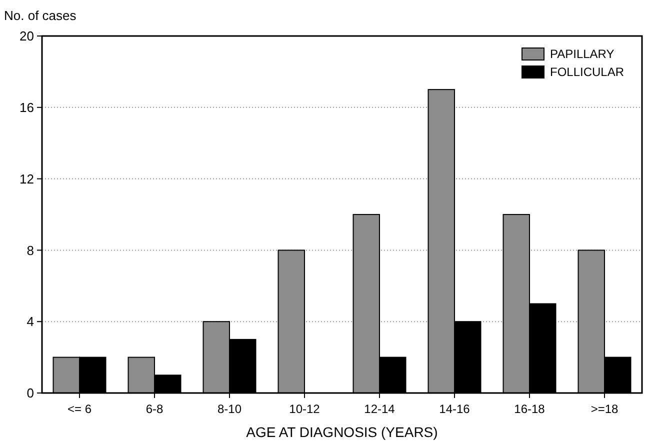 This screenshot has height=442, width=648. Describe the element at coordinates (40, 15) in the screenshot. I see `y-axis-title: No. of cases` at that location.